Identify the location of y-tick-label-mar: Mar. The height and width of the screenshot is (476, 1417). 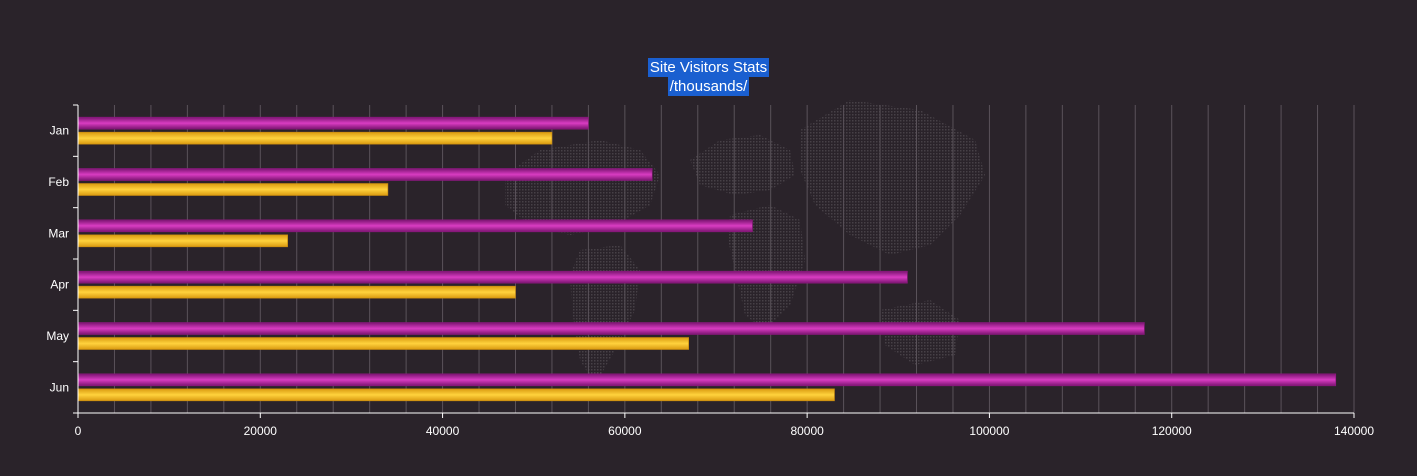
(58, 233).